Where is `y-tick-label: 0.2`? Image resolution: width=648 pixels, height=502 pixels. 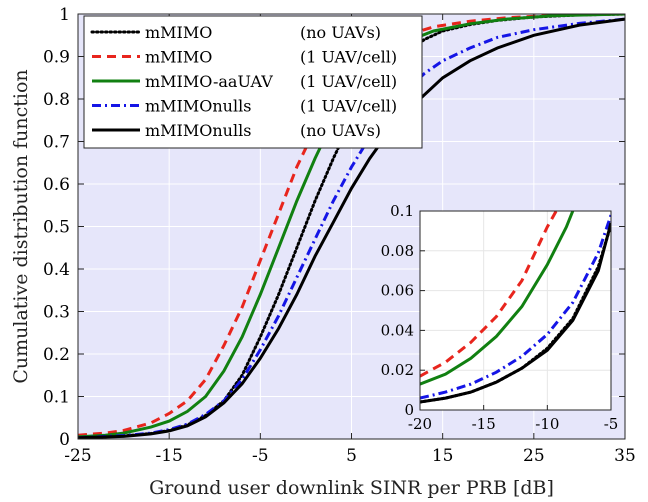 y-tick-label: 0.2 is located at coordinates (56, 355).